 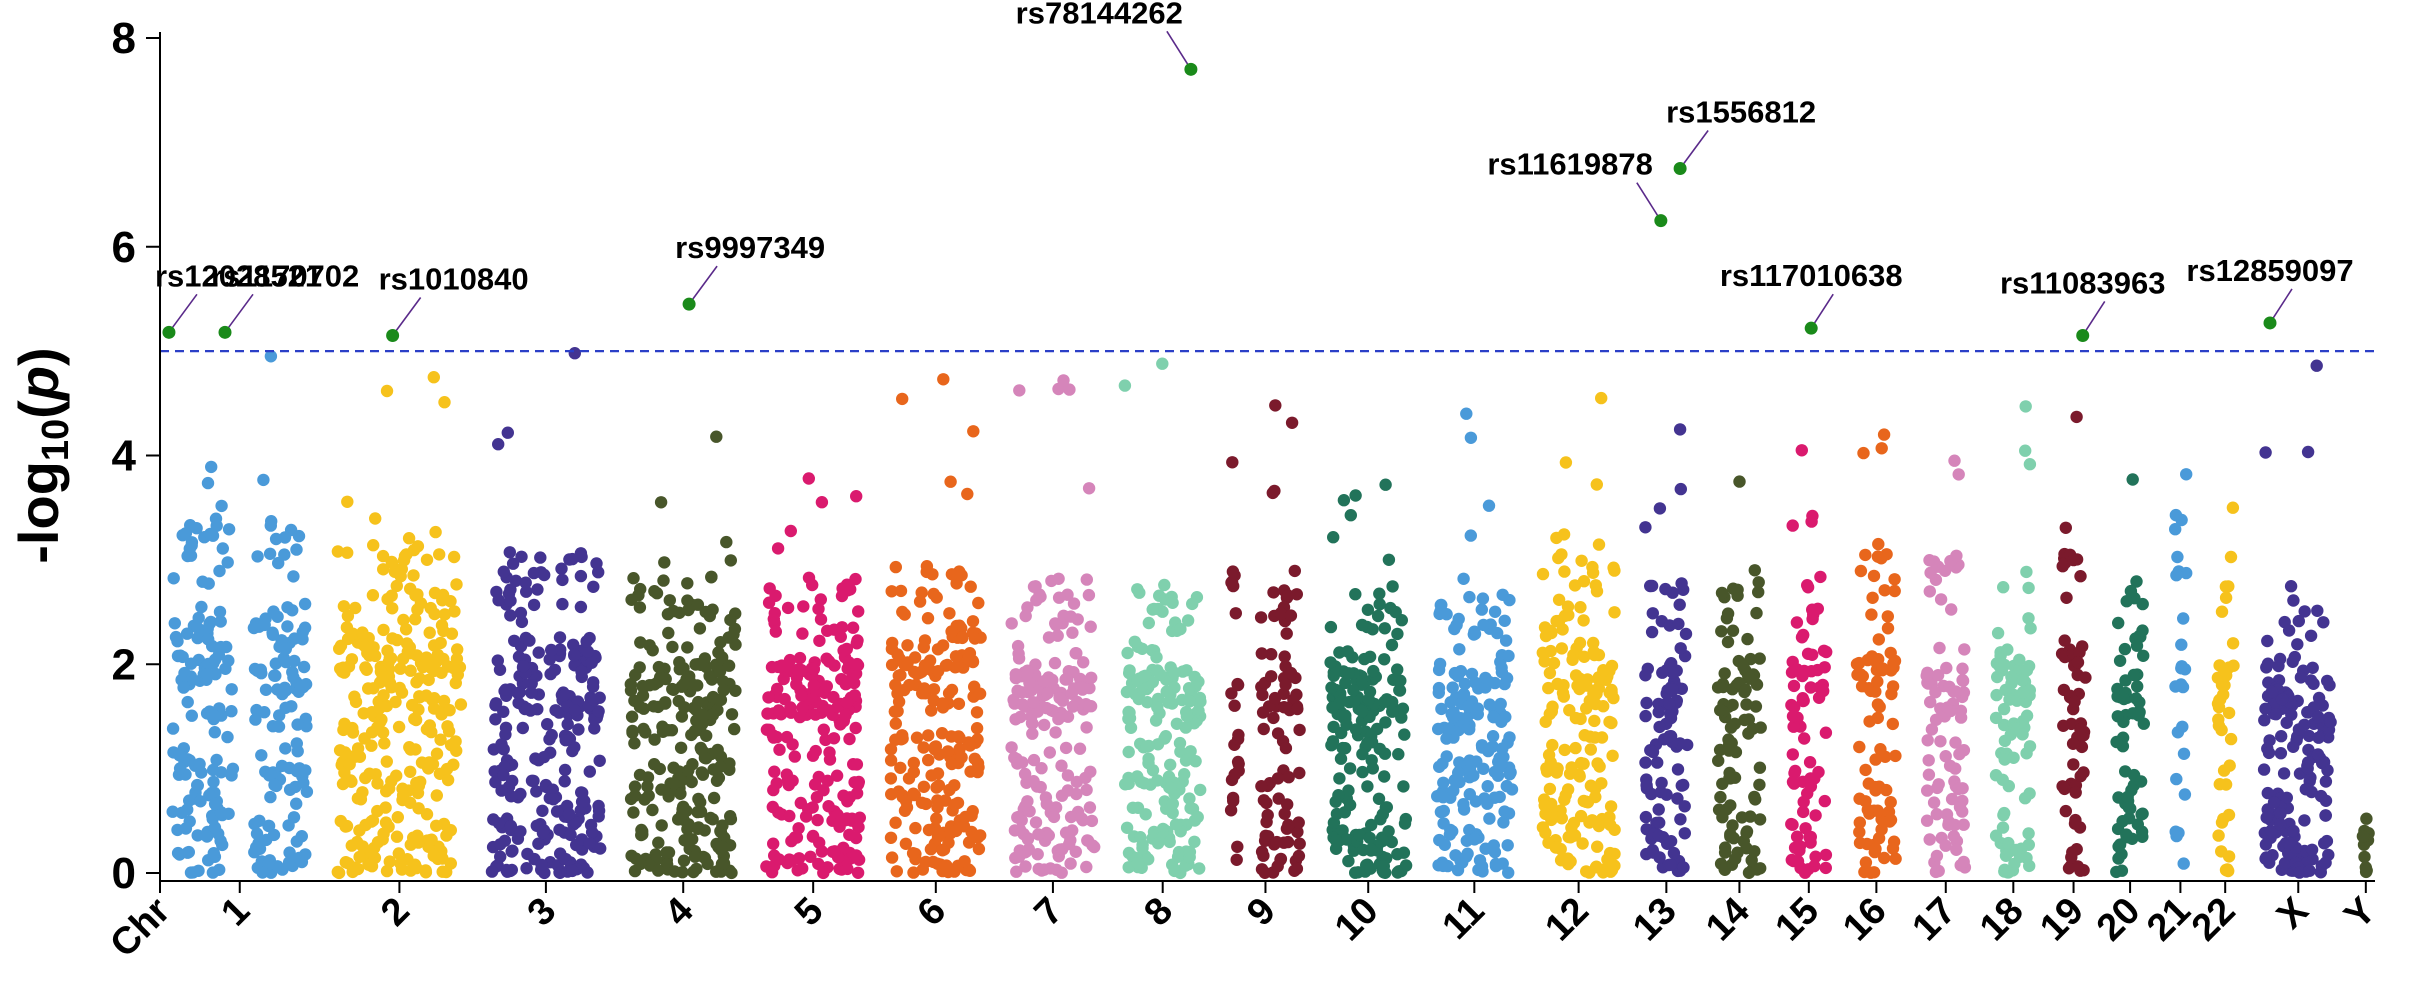 I want to click on chromosome-20-peak-point, so click(x=2132, y=479).